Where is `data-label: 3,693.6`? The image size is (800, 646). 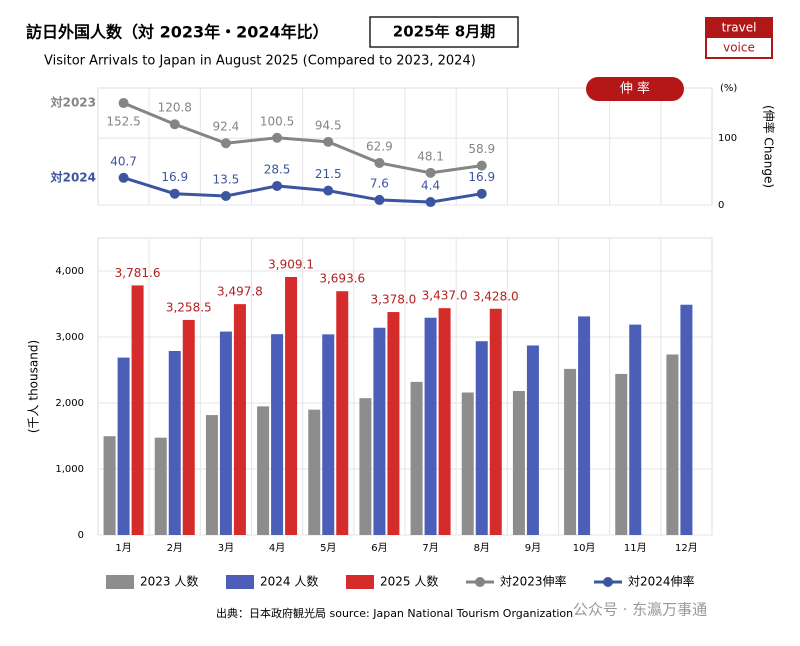
data-label: 3,693.6 is located at coordinates (342, 279).